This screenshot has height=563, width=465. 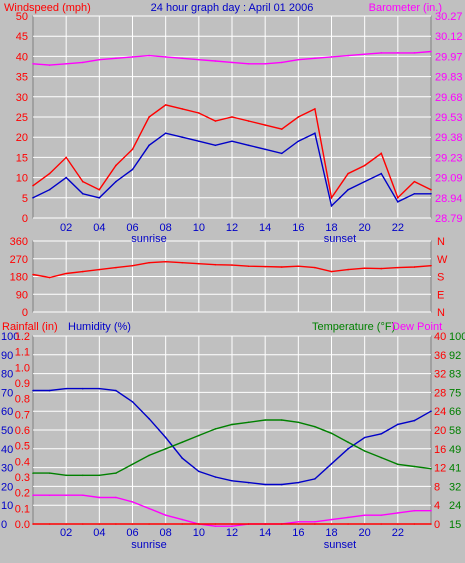 I want to click on humidity-tick: 100, so click(x=10, y=337).